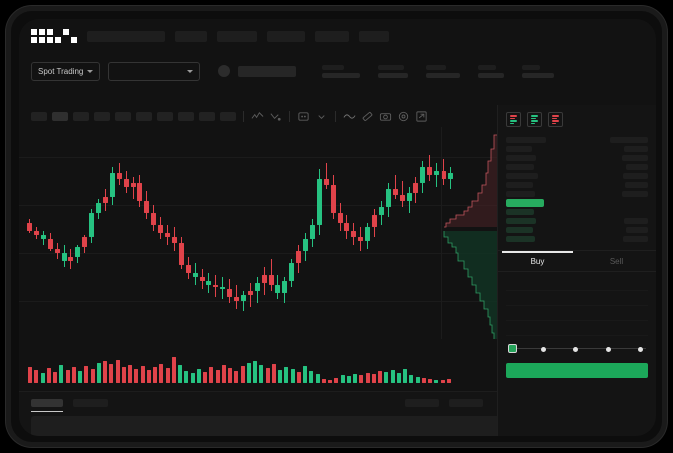 The height and width of the screenshot is (453, 673). I want to click on submit-order-button, so click(577, 370).